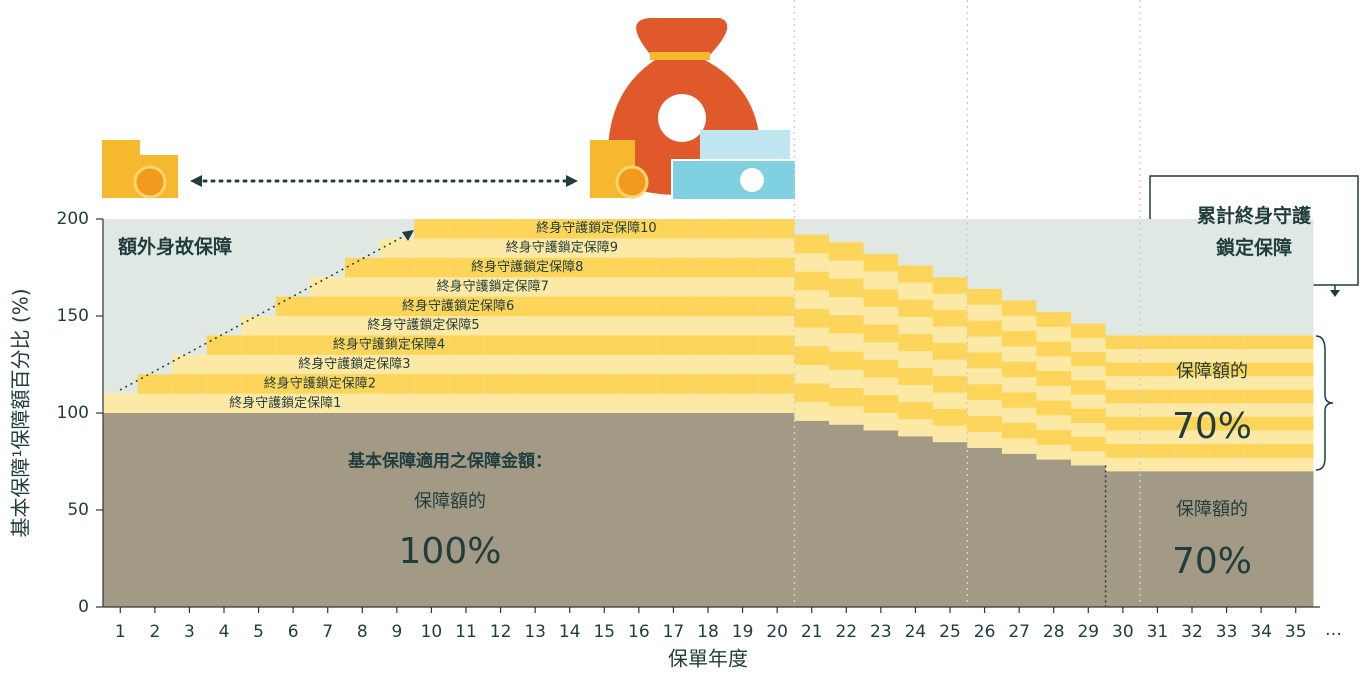  Describe the element at coordinates (570, 632) in the screenshot. I see `x-tick-label: 14` at that location.